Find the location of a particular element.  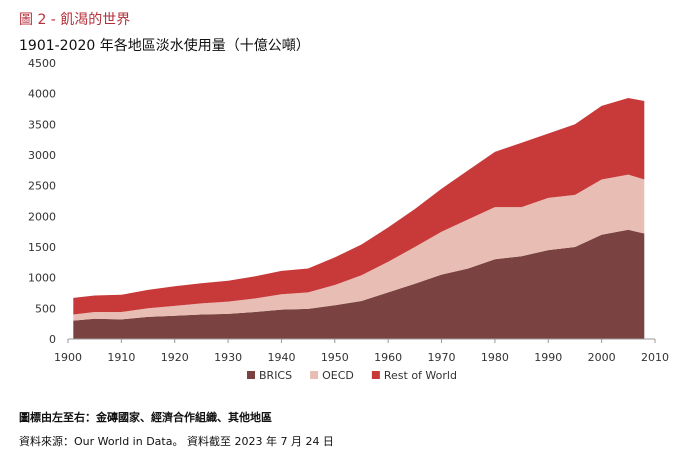

legend-label: OECD is located at coordinates (338, 375).